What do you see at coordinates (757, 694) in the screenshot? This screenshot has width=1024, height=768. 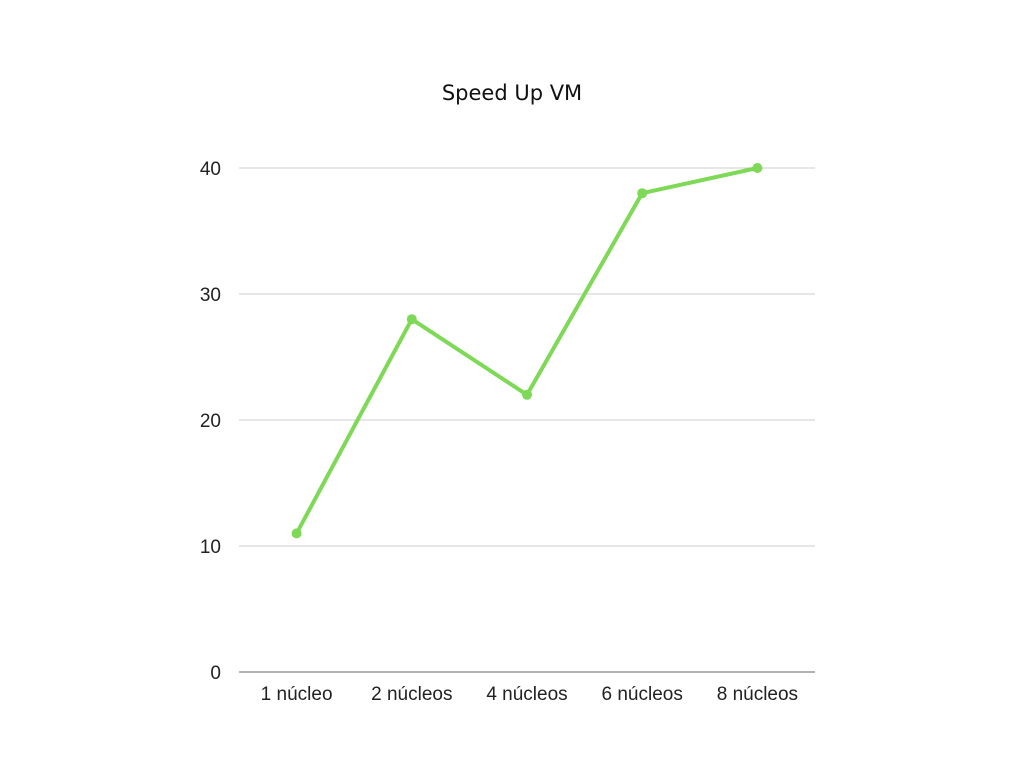 I see `x-tick-label: 8 núcleos` at bounding box center [757, 694].